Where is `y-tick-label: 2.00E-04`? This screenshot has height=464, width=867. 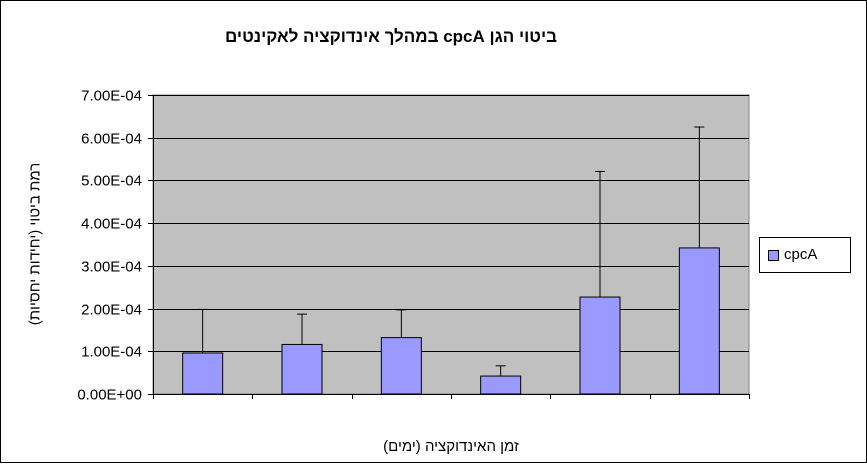 y-tick-label: 2.00E-04 is located at coordinates (111, 310).